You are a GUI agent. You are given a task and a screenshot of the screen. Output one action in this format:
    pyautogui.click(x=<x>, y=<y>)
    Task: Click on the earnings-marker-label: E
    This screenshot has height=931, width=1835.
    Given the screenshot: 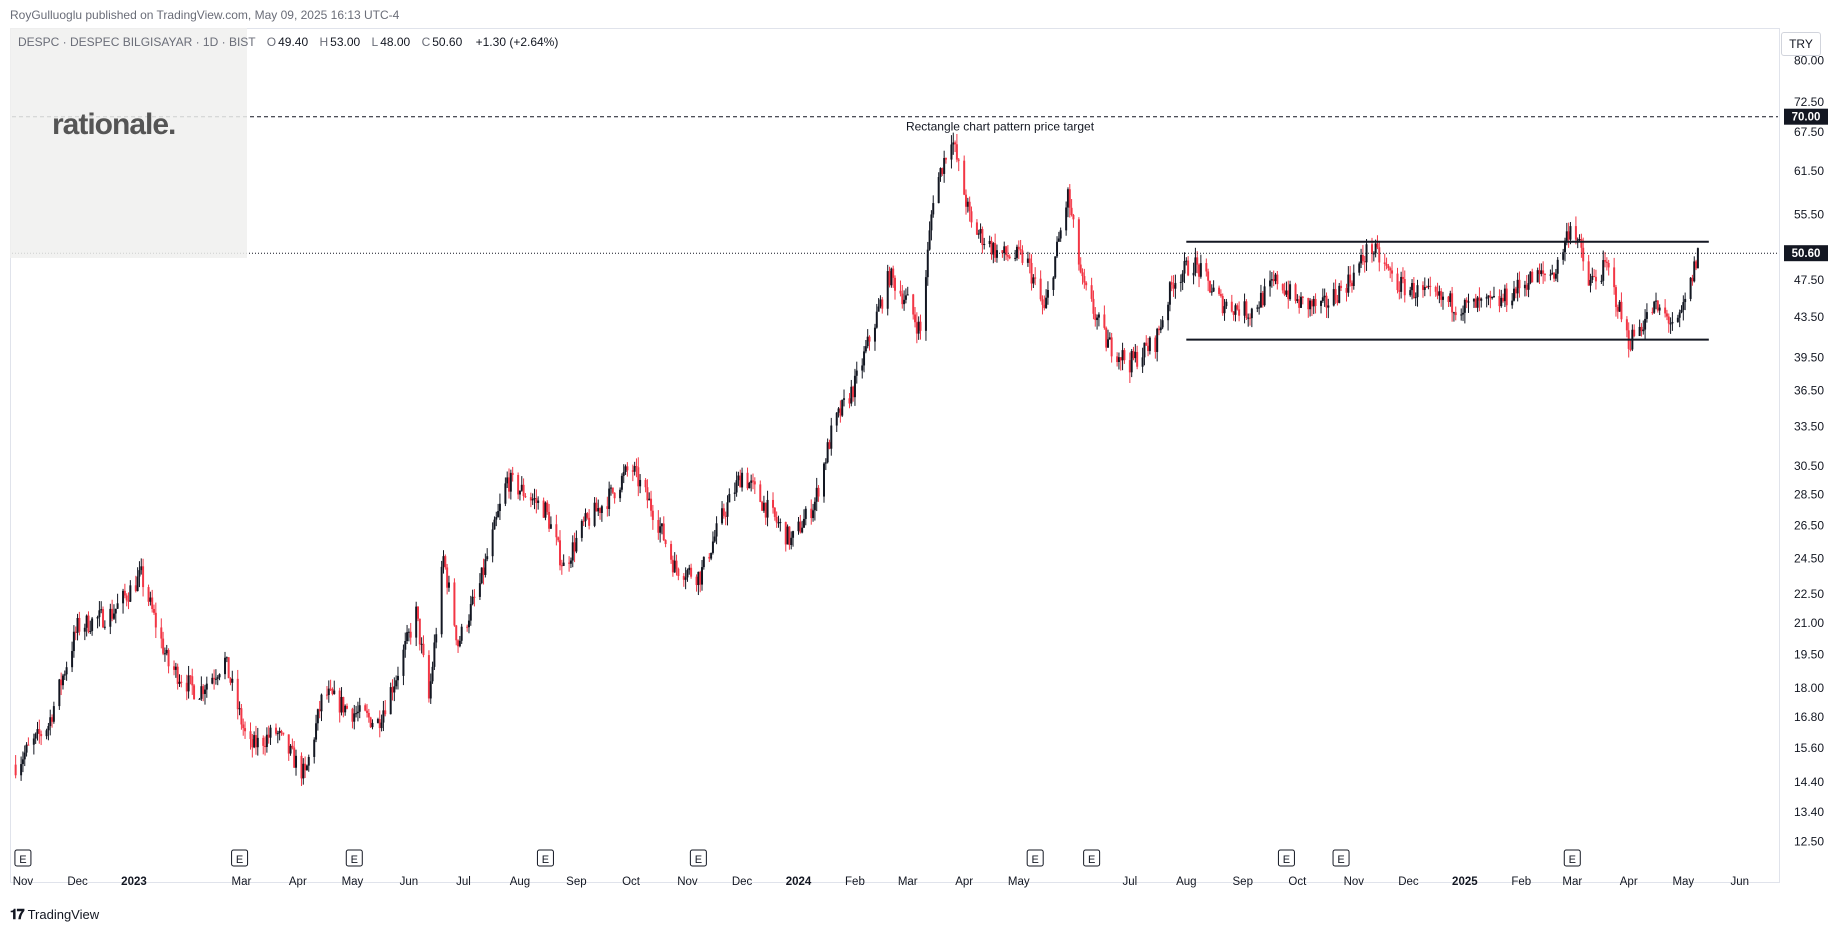 What is the action you would take?
    pyautogui.click(x=1286, y=860)
    